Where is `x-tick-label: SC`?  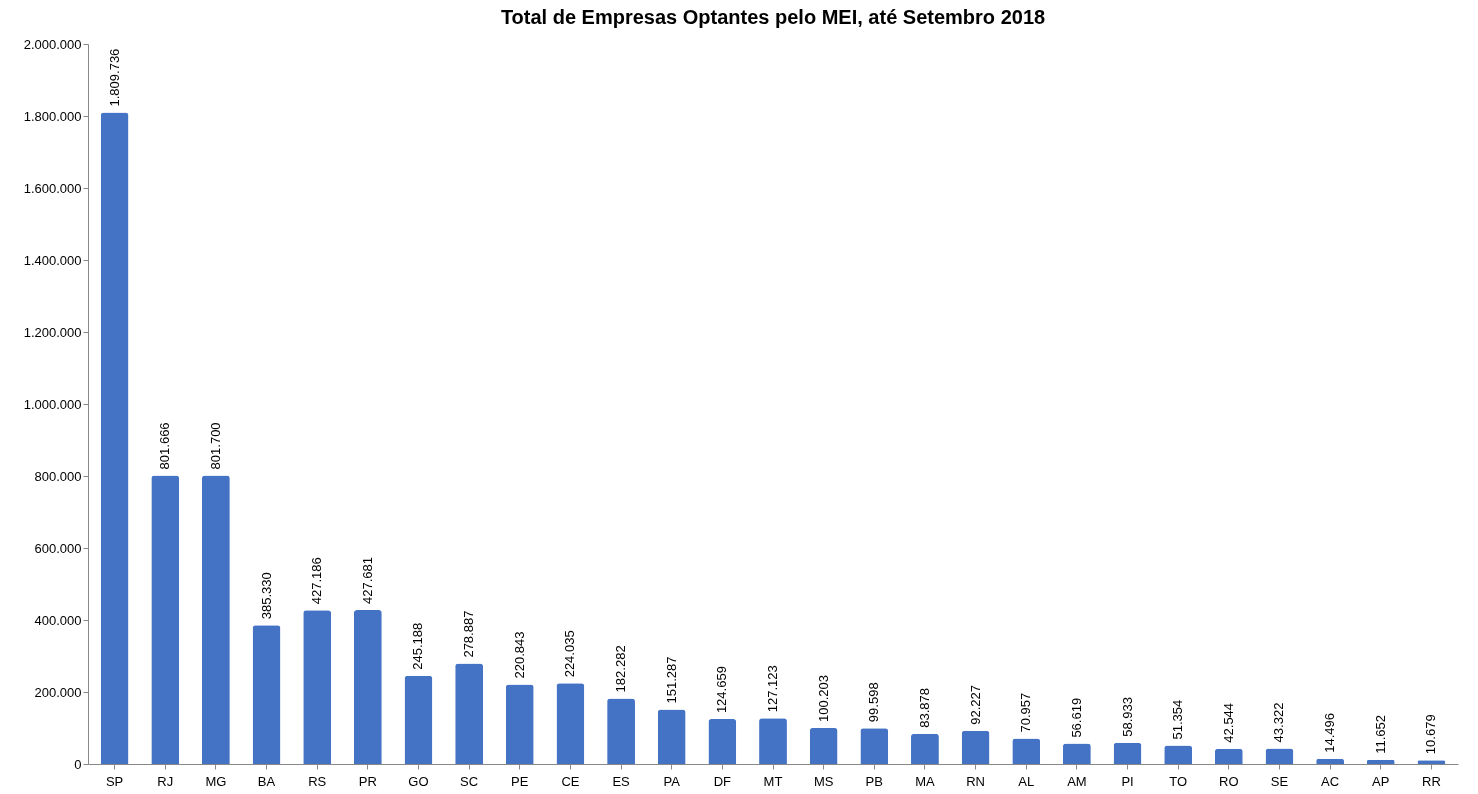
x-tick-label: SC is located at coordinates (469, 781).